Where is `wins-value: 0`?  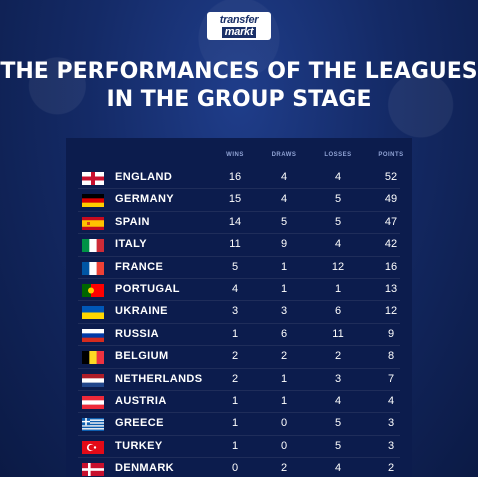
wins-value: 0 is located at coordinates (235, 468).